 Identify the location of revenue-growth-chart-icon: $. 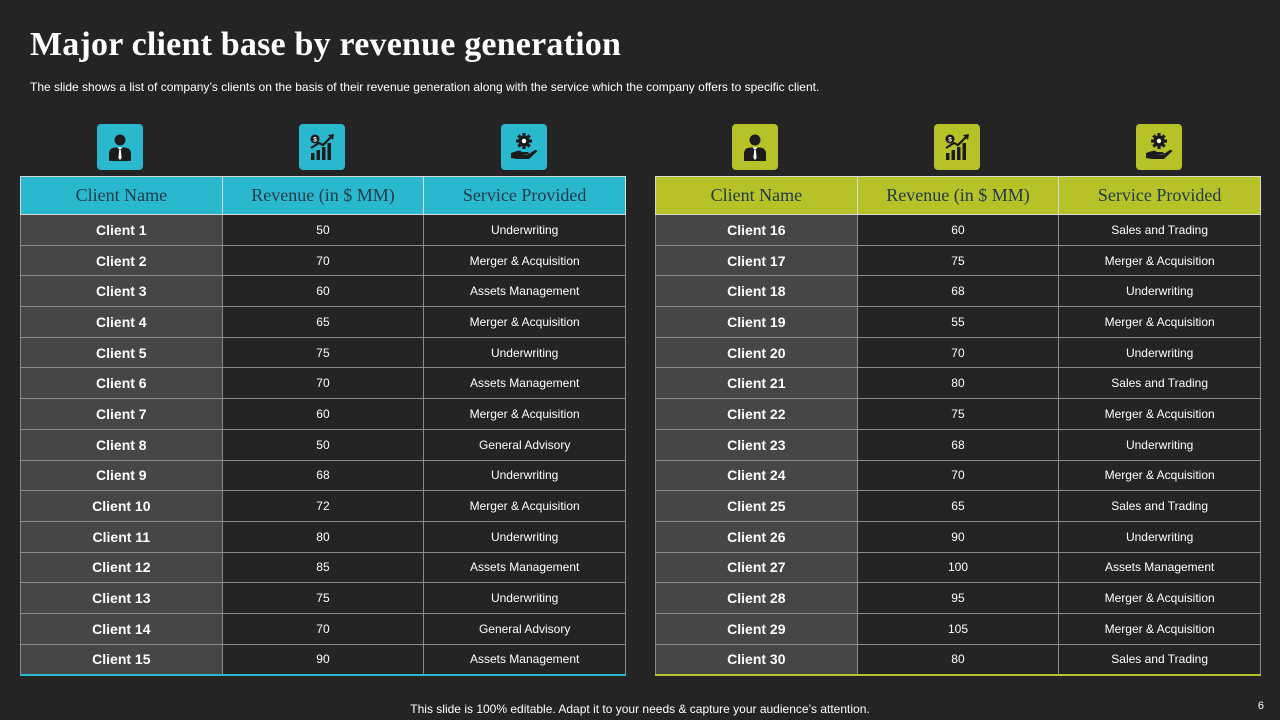
(322, 147).